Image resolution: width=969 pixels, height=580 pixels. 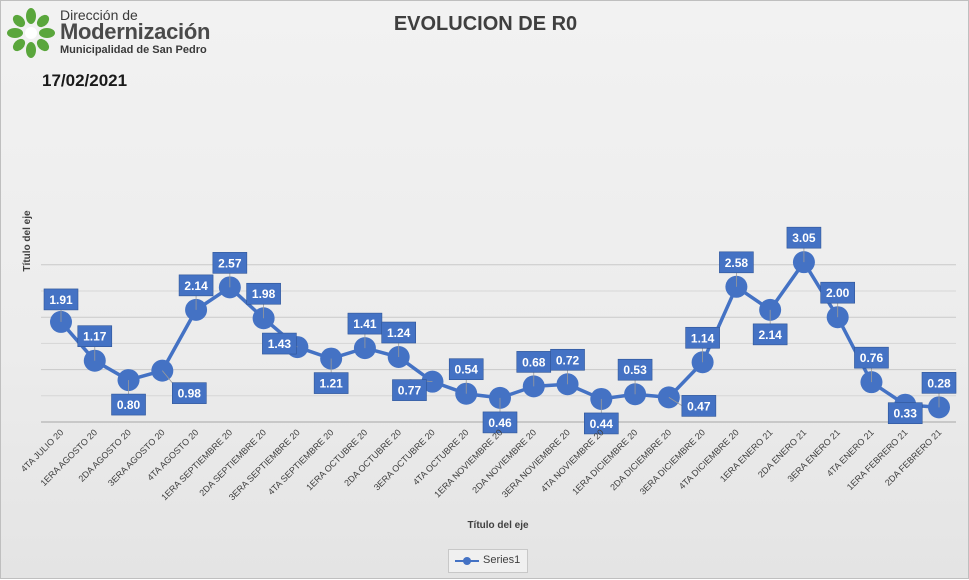 What do you see at coordinates (99, 15) in the screenshot?
I see `logo-line1: Dirección de` at bounding box center [99, 15].